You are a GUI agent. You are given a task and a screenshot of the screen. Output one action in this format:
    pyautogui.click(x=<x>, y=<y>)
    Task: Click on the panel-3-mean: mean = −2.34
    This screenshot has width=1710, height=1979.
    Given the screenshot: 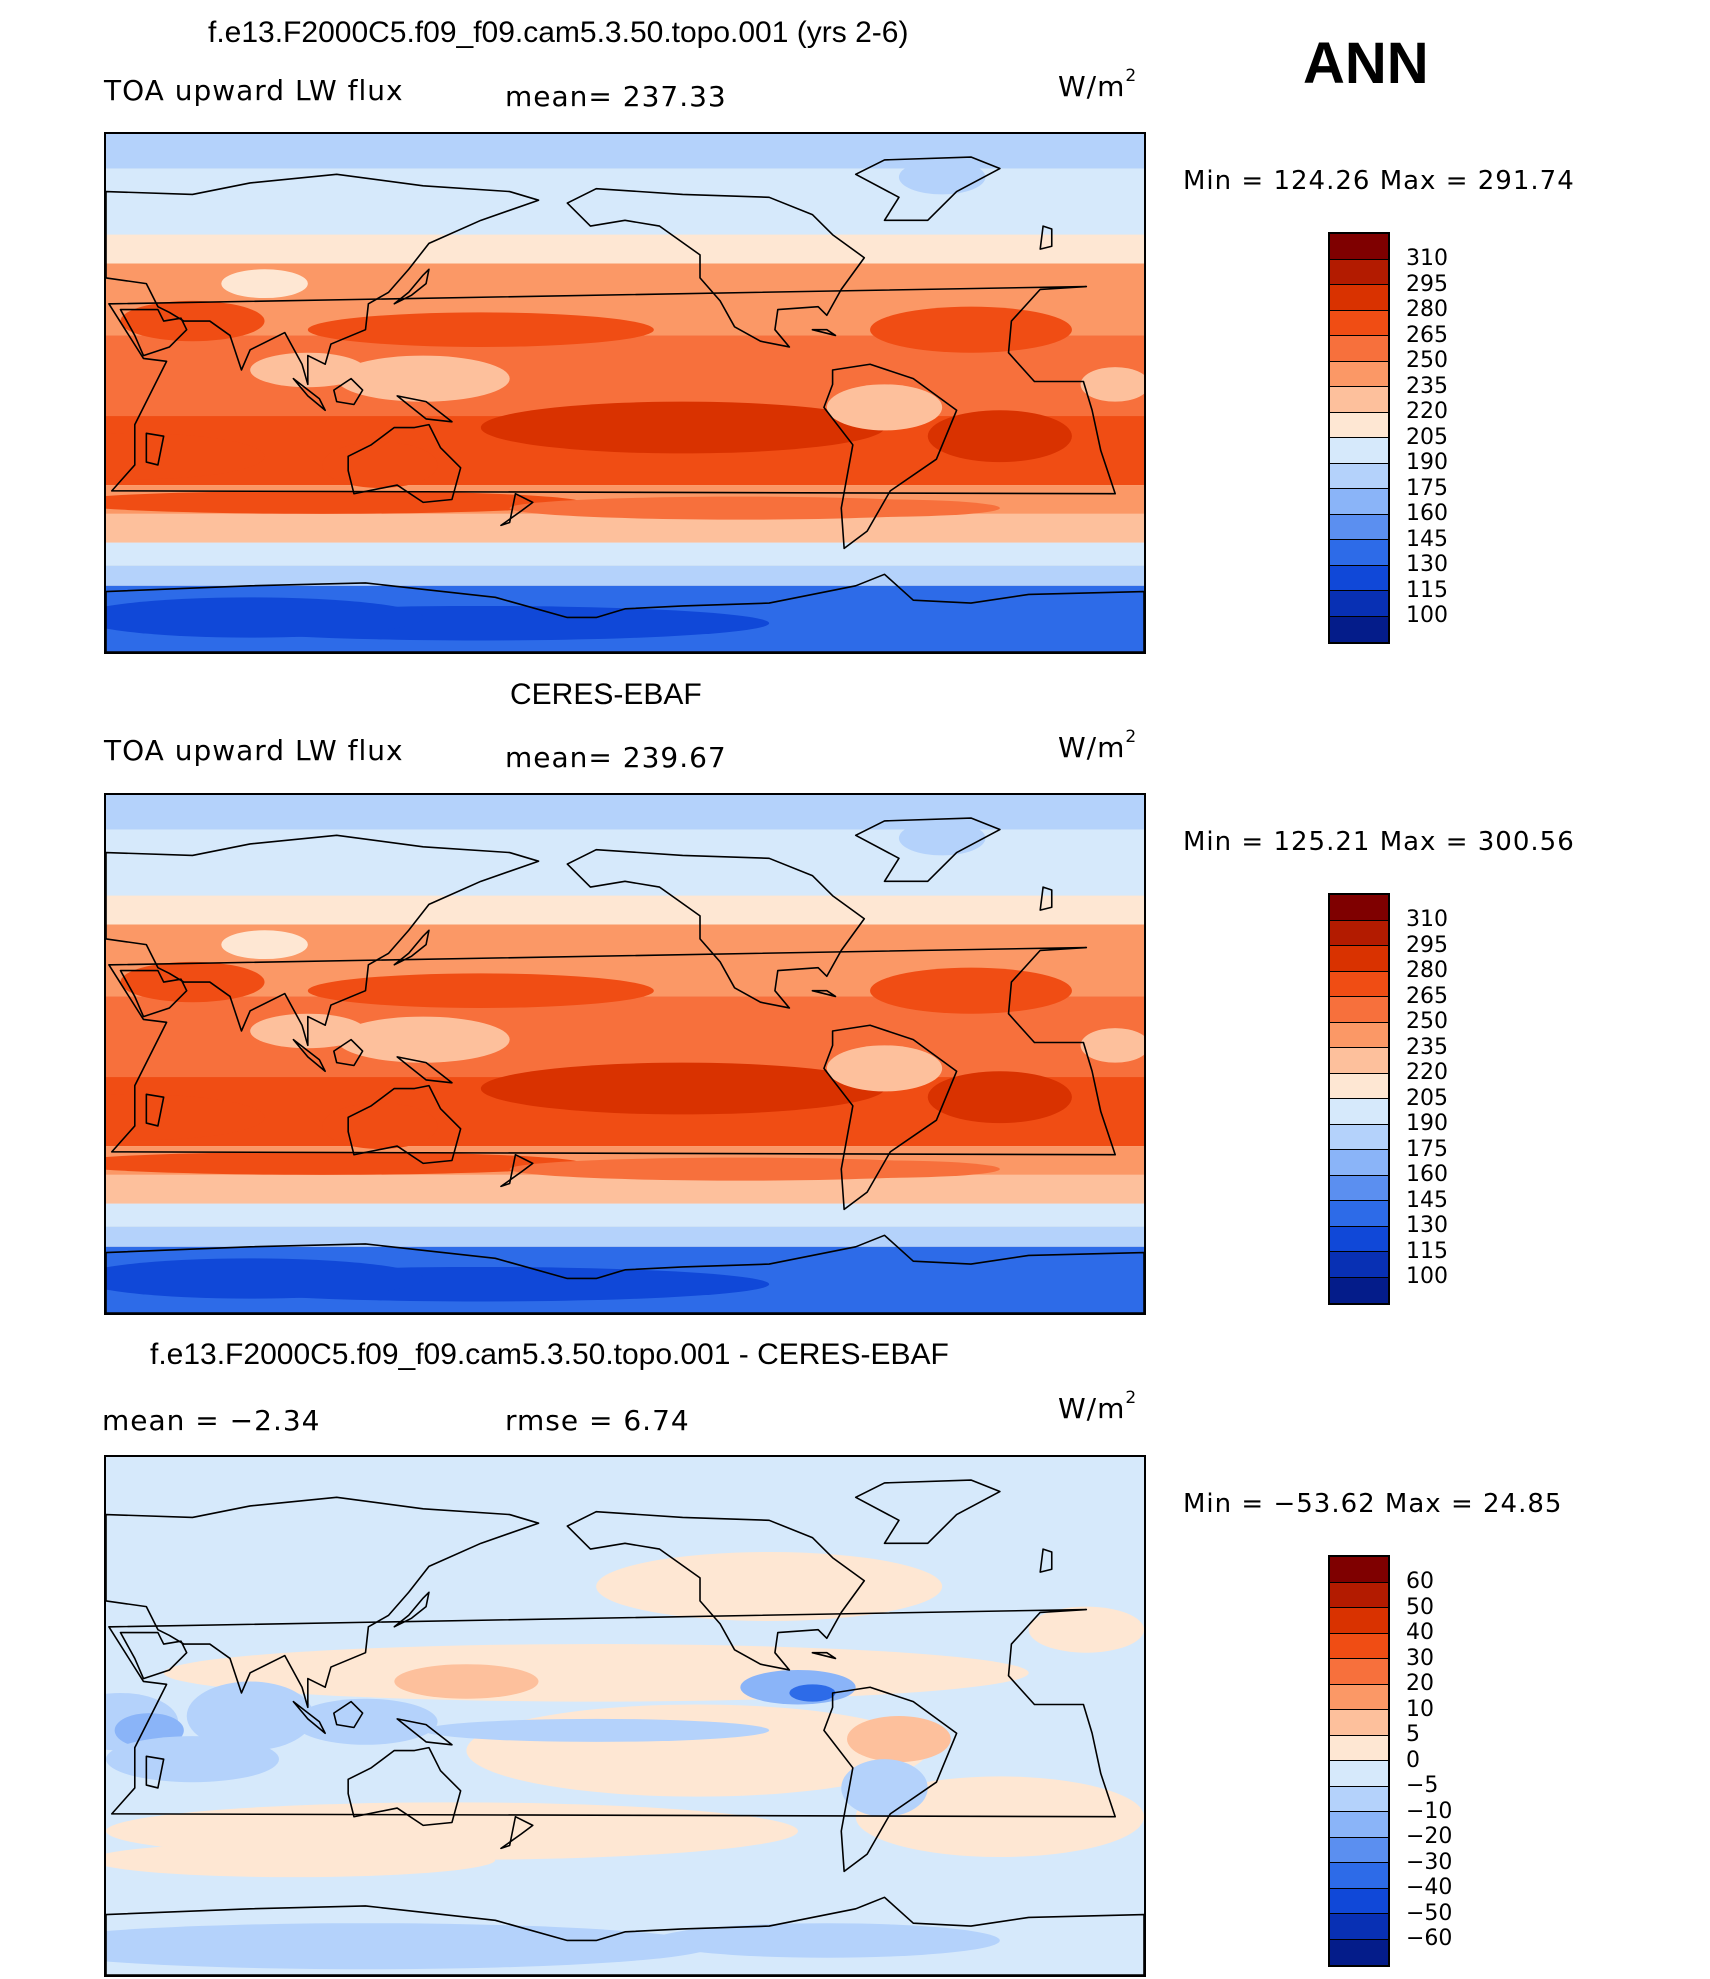 What is the action you would take?
    pyautogui.click(x=211, y=1420)
    